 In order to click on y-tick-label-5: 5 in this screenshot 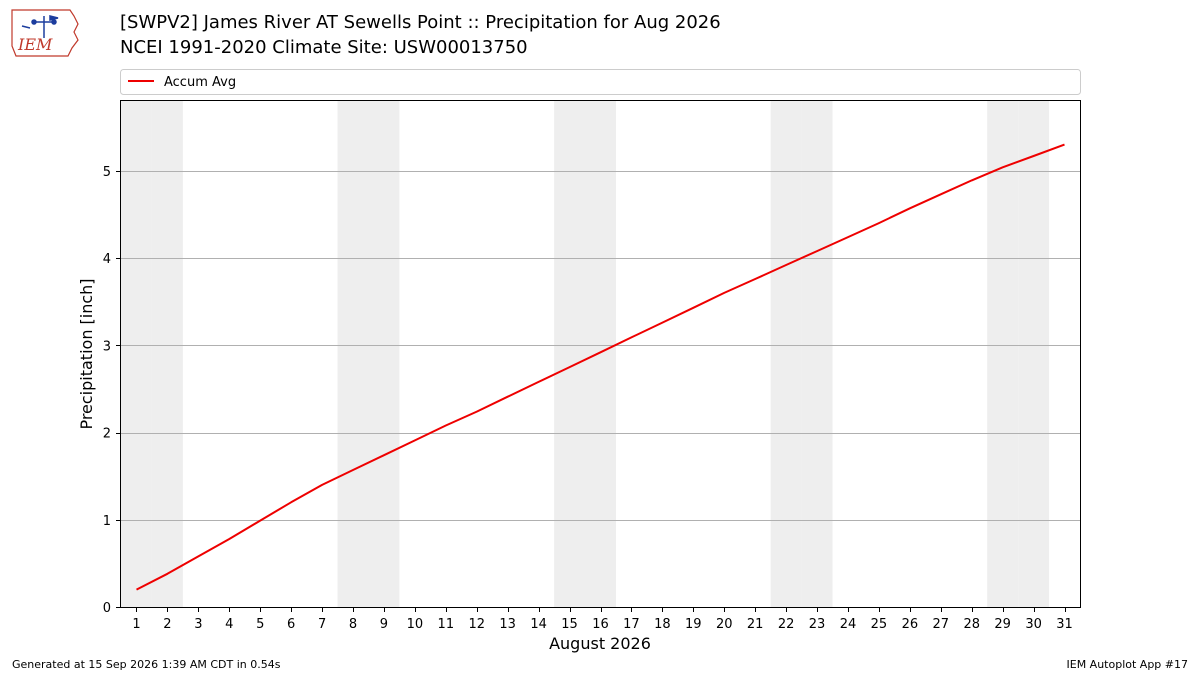, I will do `click(107, 172)`.